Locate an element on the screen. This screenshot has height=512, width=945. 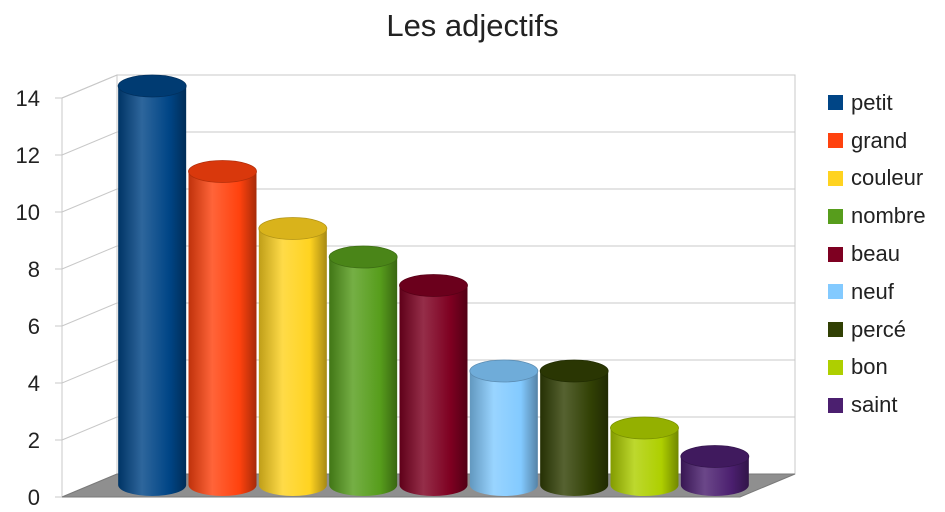
bar-bon is located at coordinates (644, 456).